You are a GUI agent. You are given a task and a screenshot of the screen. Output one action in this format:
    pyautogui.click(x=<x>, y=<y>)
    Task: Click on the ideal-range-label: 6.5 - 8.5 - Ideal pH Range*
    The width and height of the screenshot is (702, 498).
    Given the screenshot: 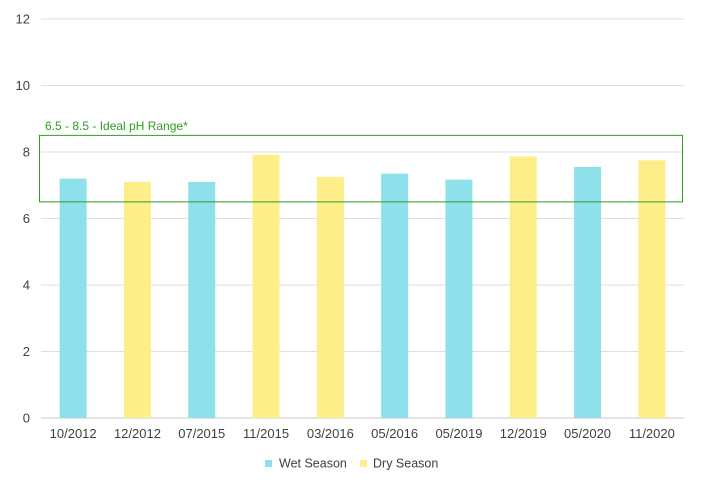 What is the action you would take?
    pyautogui.click(x=116, y=126)
    